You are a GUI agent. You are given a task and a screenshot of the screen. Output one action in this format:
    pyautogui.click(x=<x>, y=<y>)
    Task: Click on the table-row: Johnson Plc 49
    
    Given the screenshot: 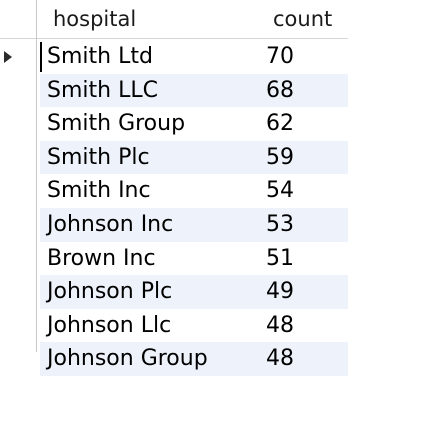 What is the action you would take?
    pyautogui.click(x=174, y=292)
    